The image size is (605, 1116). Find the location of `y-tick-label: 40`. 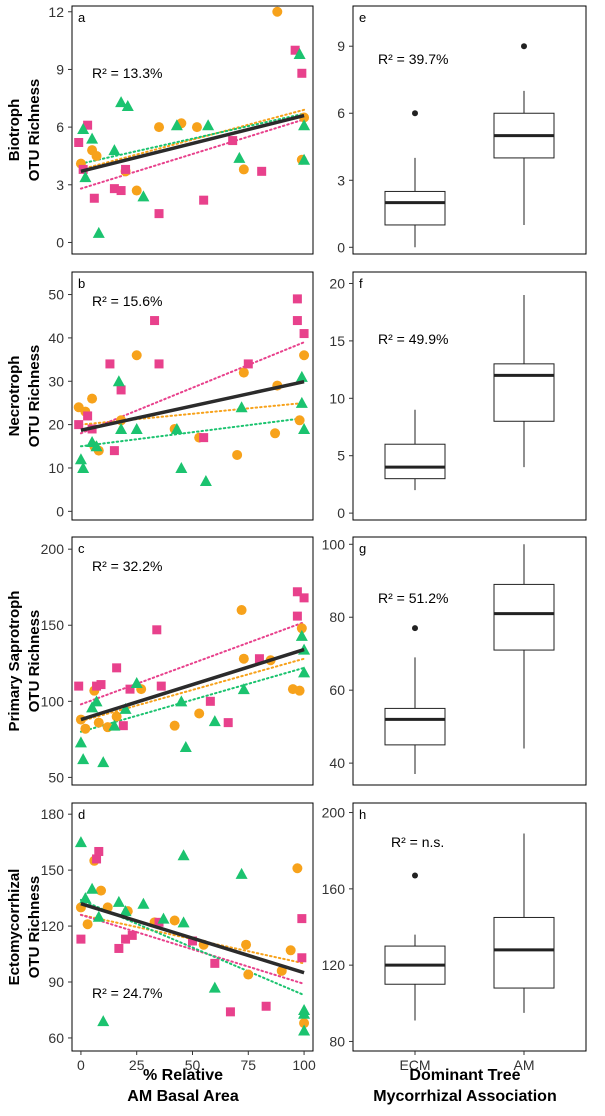

y-tick-label: 40 is located at coordinates (56, 338).